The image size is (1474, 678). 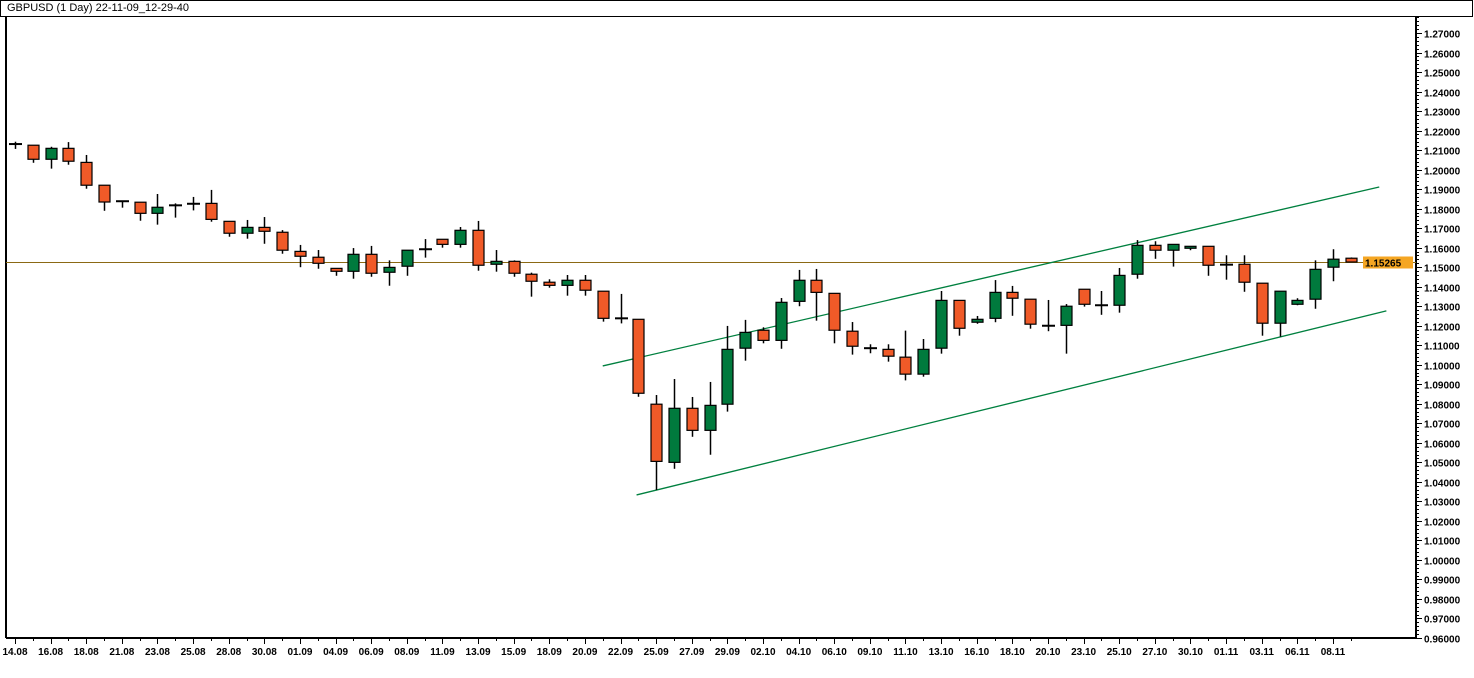 What do you see at coordinates (228, 652) in the screenshot?
I see `x-tick-label: 28.08` at bounding box center [228, 652].